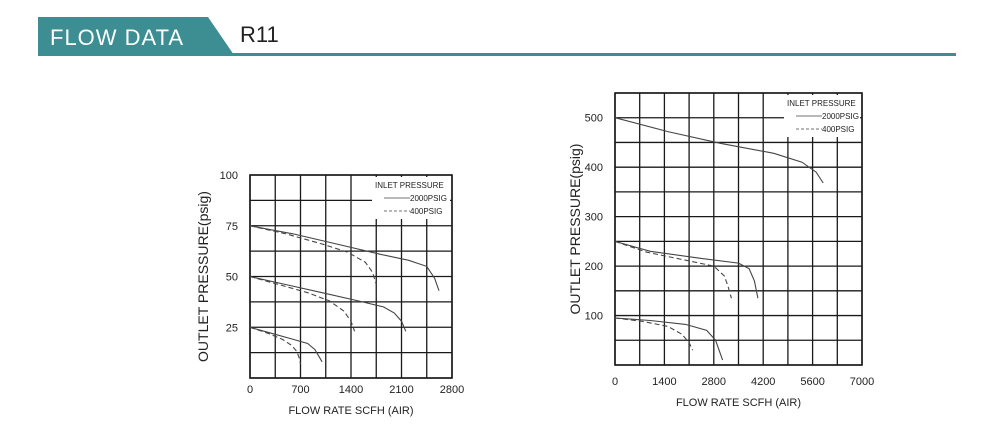 The image size is (1000, 444). What do you see at coordinates (812, 382) in the screenshot?
I see `x-tick-label: 5600` at bounding box center [812, 382].